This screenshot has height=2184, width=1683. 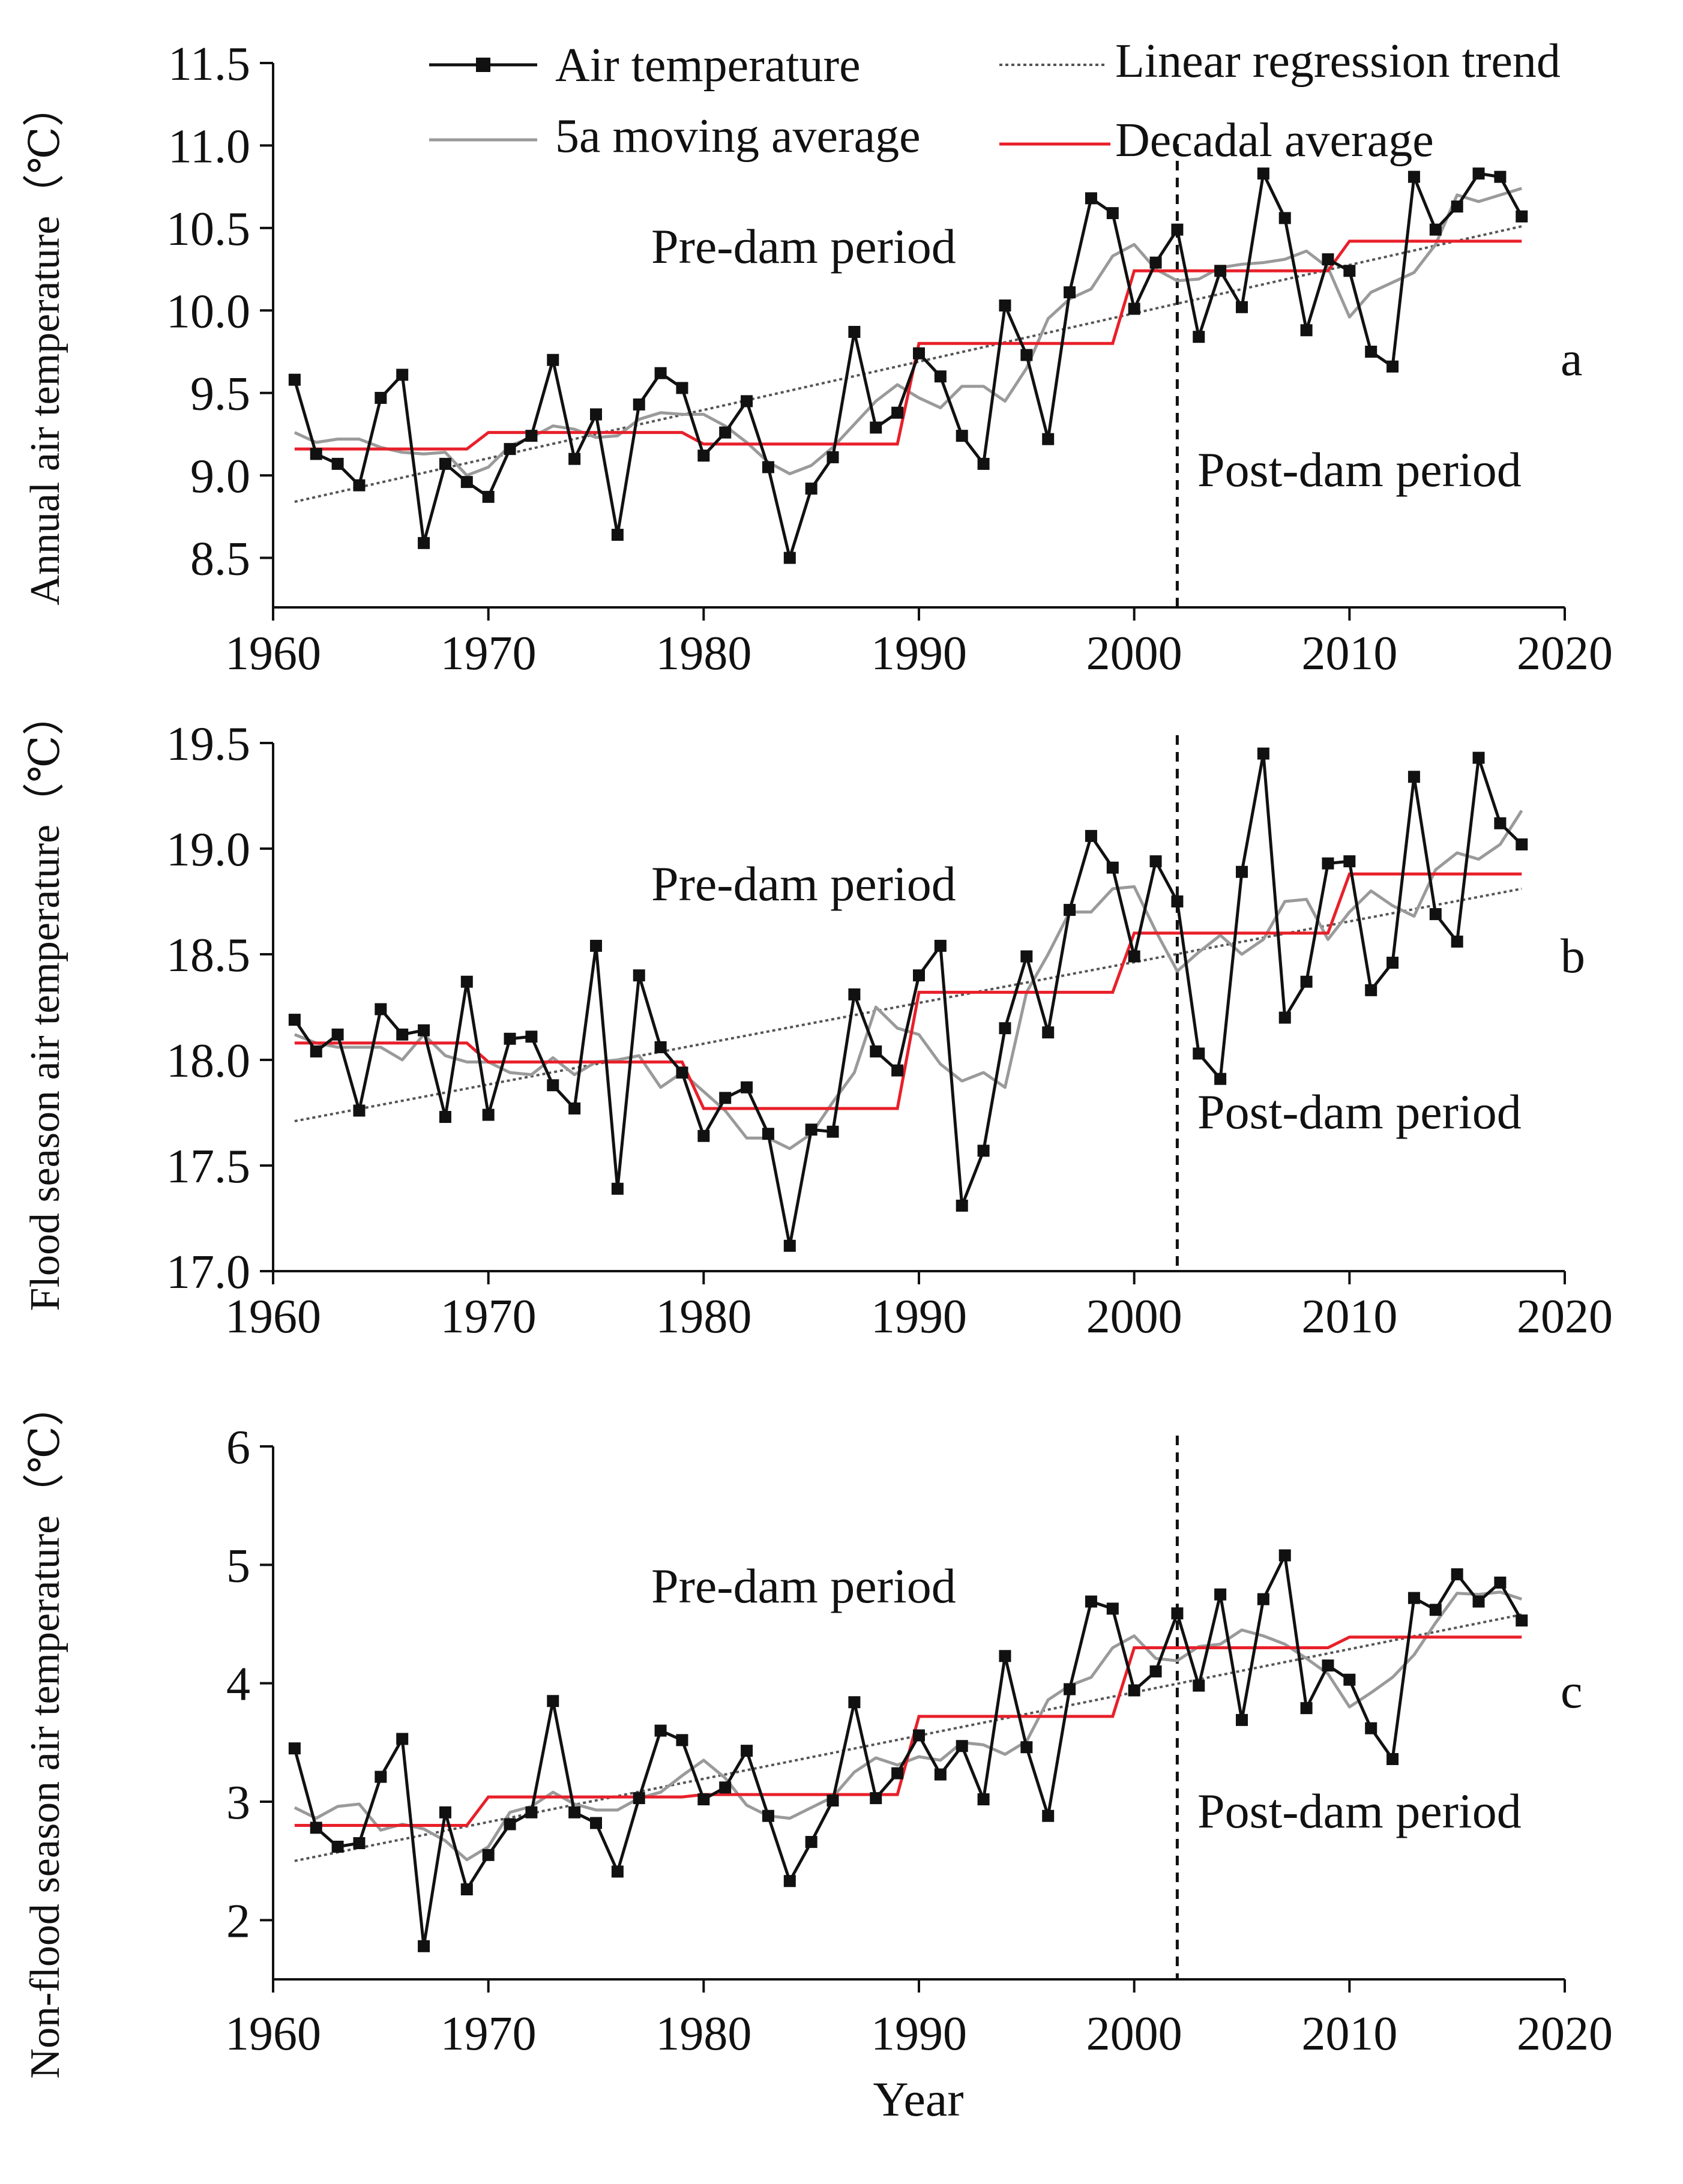 I want to click on panel-b-x-tick-label: 2010, so click(x=1349, y=1316).